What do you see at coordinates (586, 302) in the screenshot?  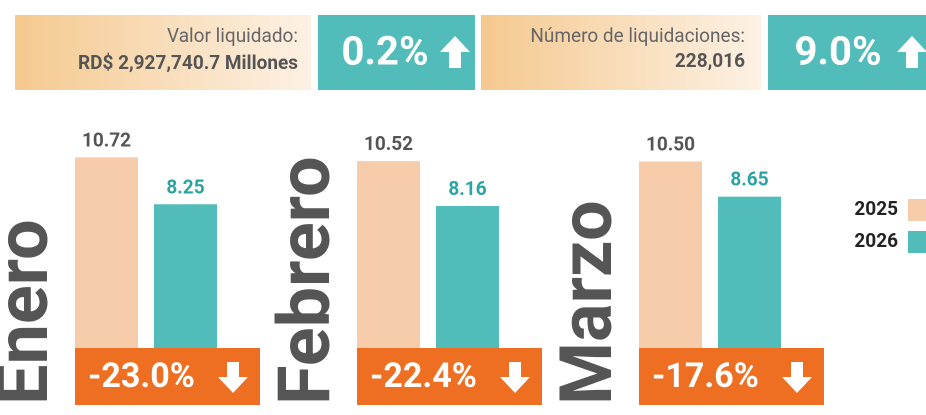 I see `month-label: Marzo` at bounding box center [586, 302].